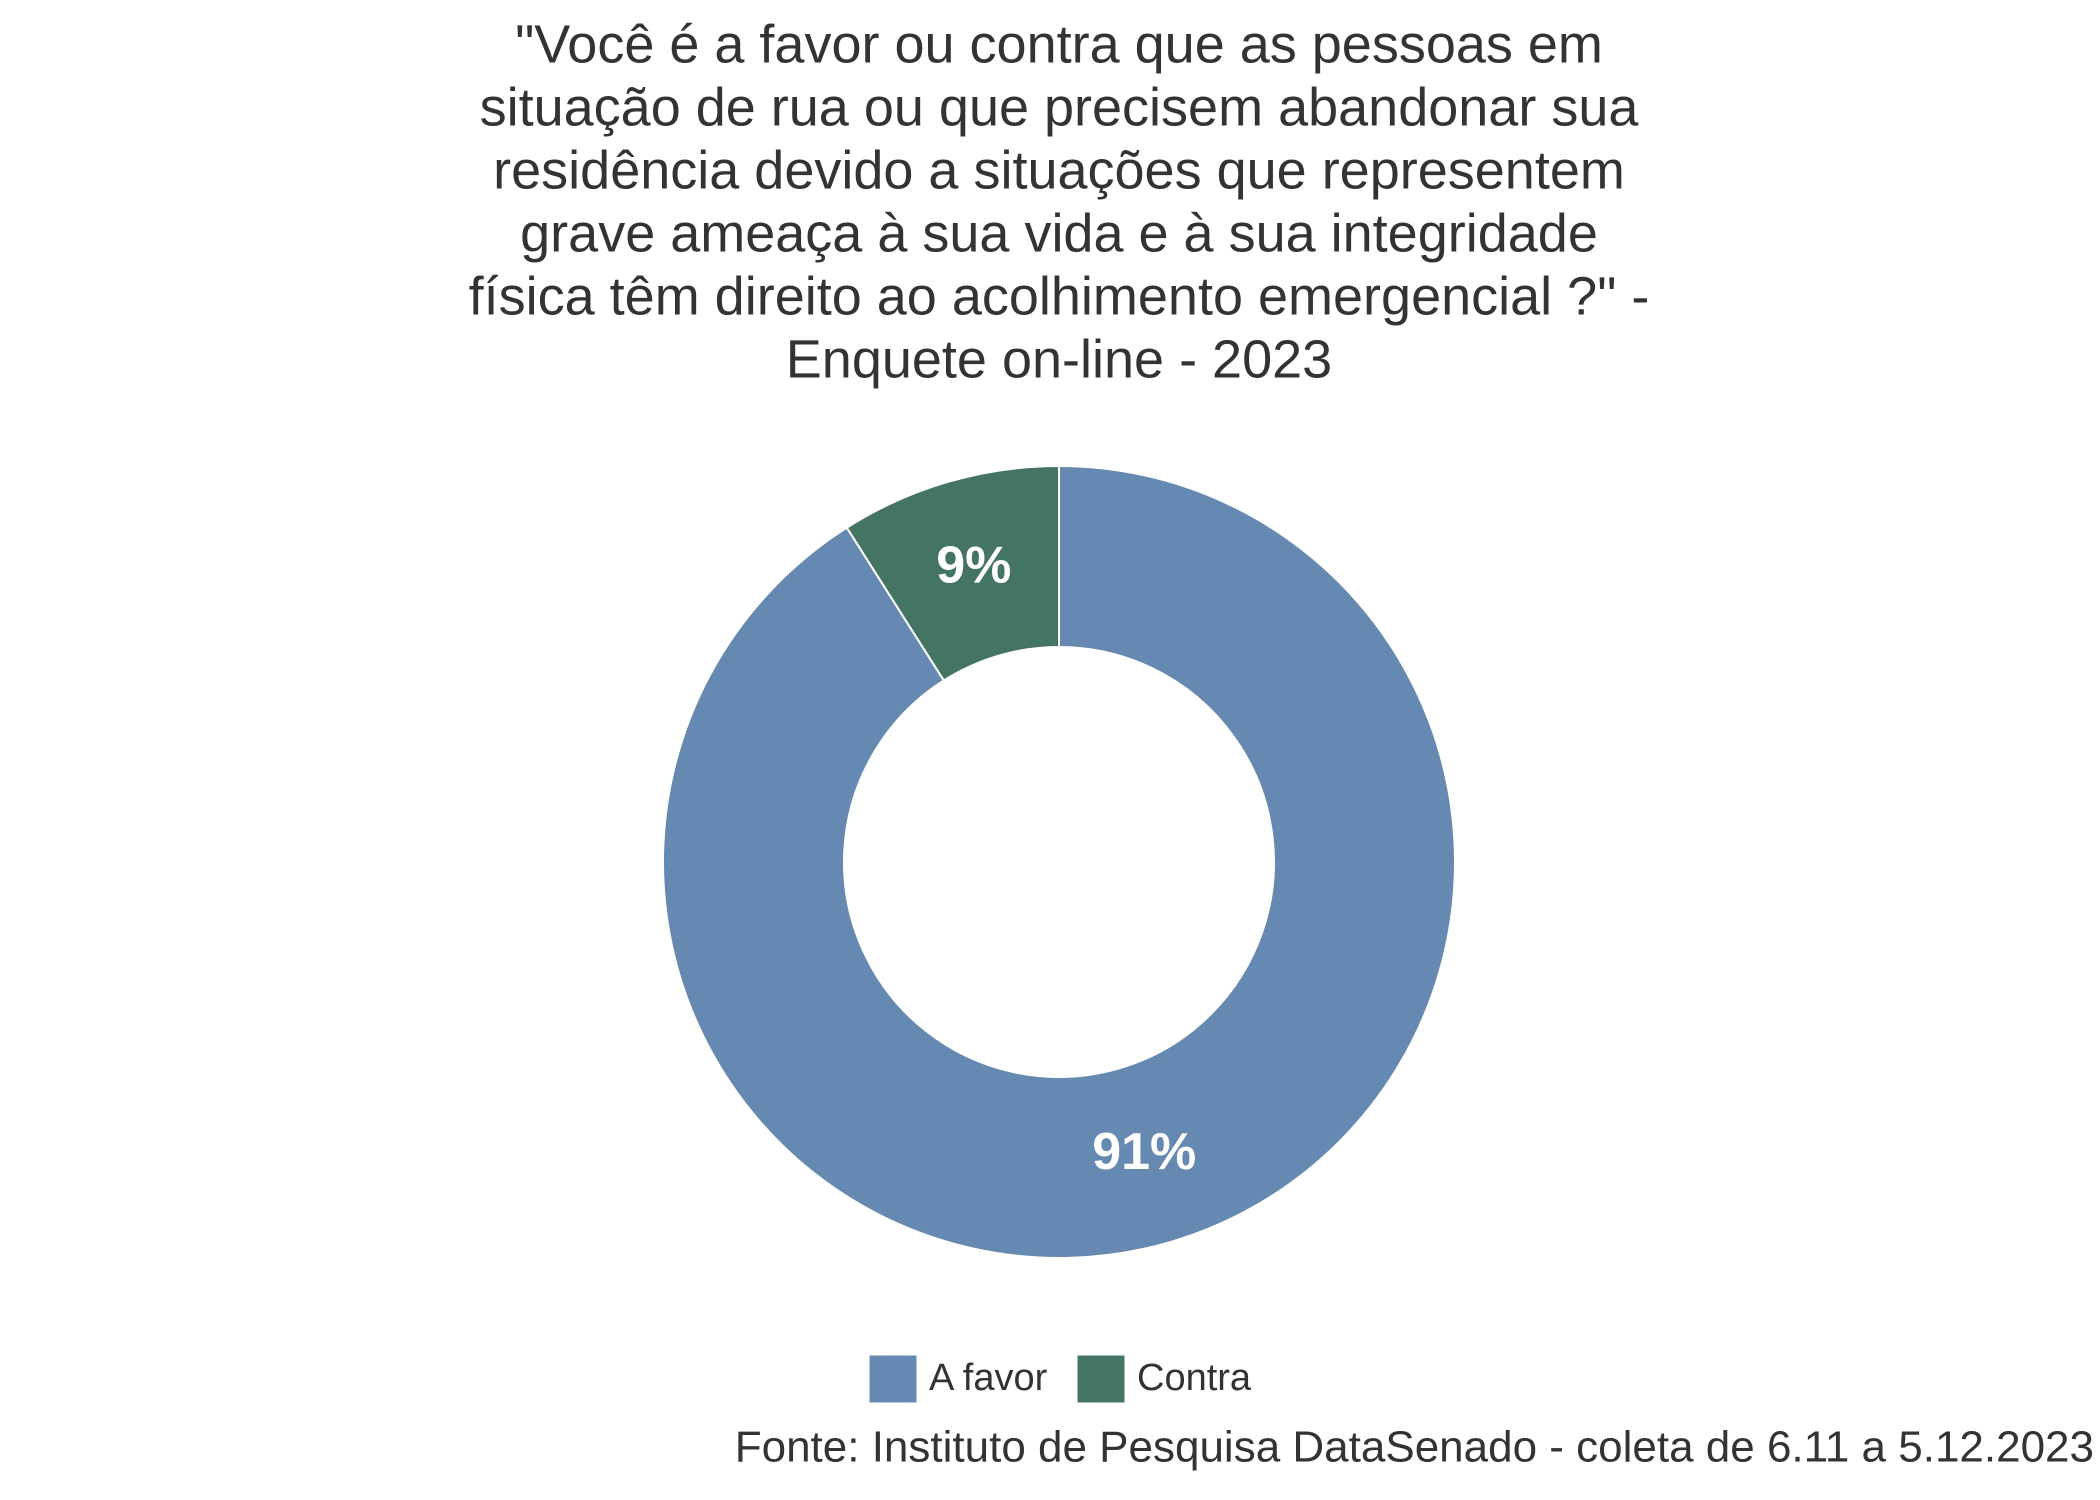  What do you see at coordinates (1144, 1152) in the screenshot?
I see `value-label: 91%` at bounding box center [1144, 1152].